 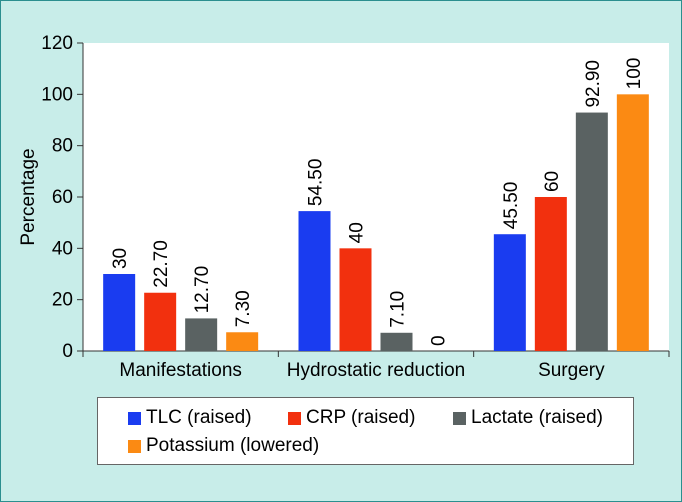 I want to click on y-tick-label: 80, so click(x=62, y=146).